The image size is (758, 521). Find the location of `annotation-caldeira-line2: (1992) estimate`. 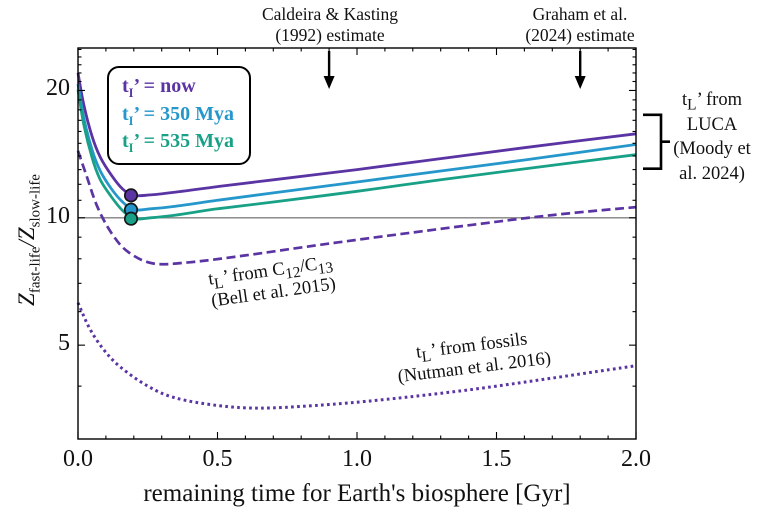

annotation-caldeira-line2: (1992) estimate is located at coordinates (330, 35).